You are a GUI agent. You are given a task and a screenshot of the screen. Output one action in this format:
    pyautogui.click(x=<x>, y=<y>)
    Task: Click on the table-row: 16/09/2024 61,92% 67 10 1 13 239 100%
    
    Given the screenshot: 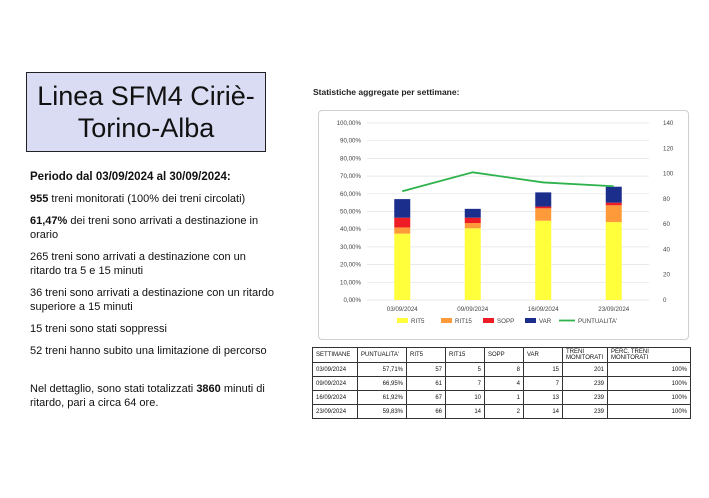 What is the action you would take?
    pyautogui.click(x=501, y=397)
    